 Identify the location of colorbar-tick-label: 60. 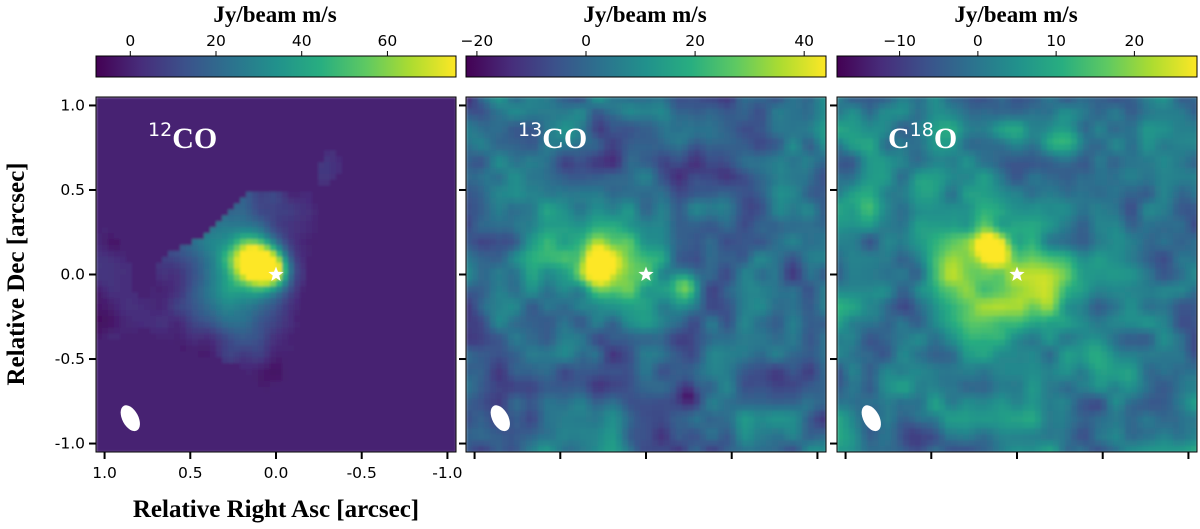
(388, 41).